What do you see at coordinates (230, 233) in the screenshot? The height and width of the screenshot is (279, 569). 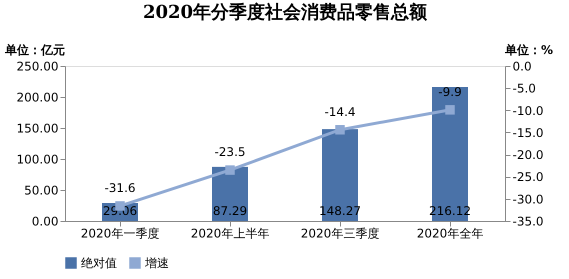 I see `x-tick-label: 2020年上半年` at bounding box center [230, 233].